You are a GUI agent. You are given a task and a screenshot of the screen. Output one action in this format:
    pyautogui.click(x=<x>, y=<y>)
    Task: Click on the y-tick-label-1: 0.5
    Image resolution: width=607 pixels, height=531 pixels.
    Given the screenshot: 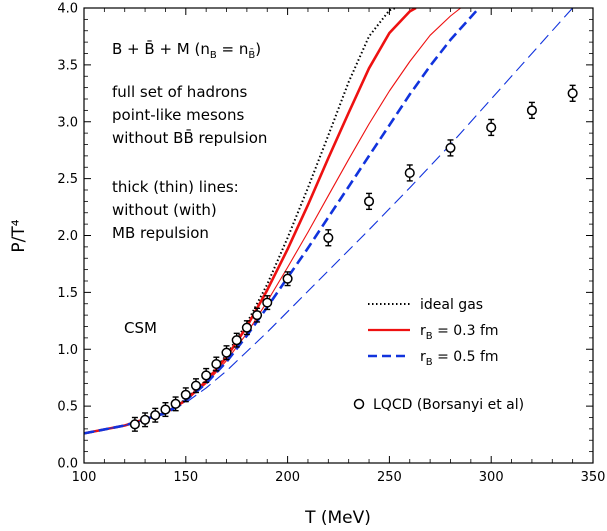 What is the action you would take?
    pyautogui.click(x=67, y=407)
    